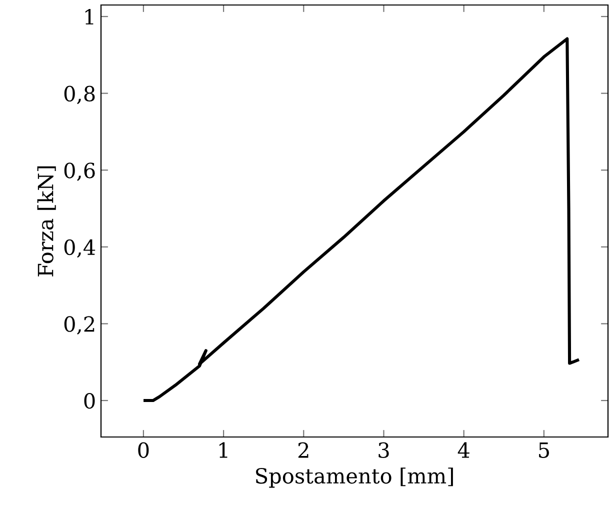  I want to click on x-tick-label: 5, so click(544, 450).